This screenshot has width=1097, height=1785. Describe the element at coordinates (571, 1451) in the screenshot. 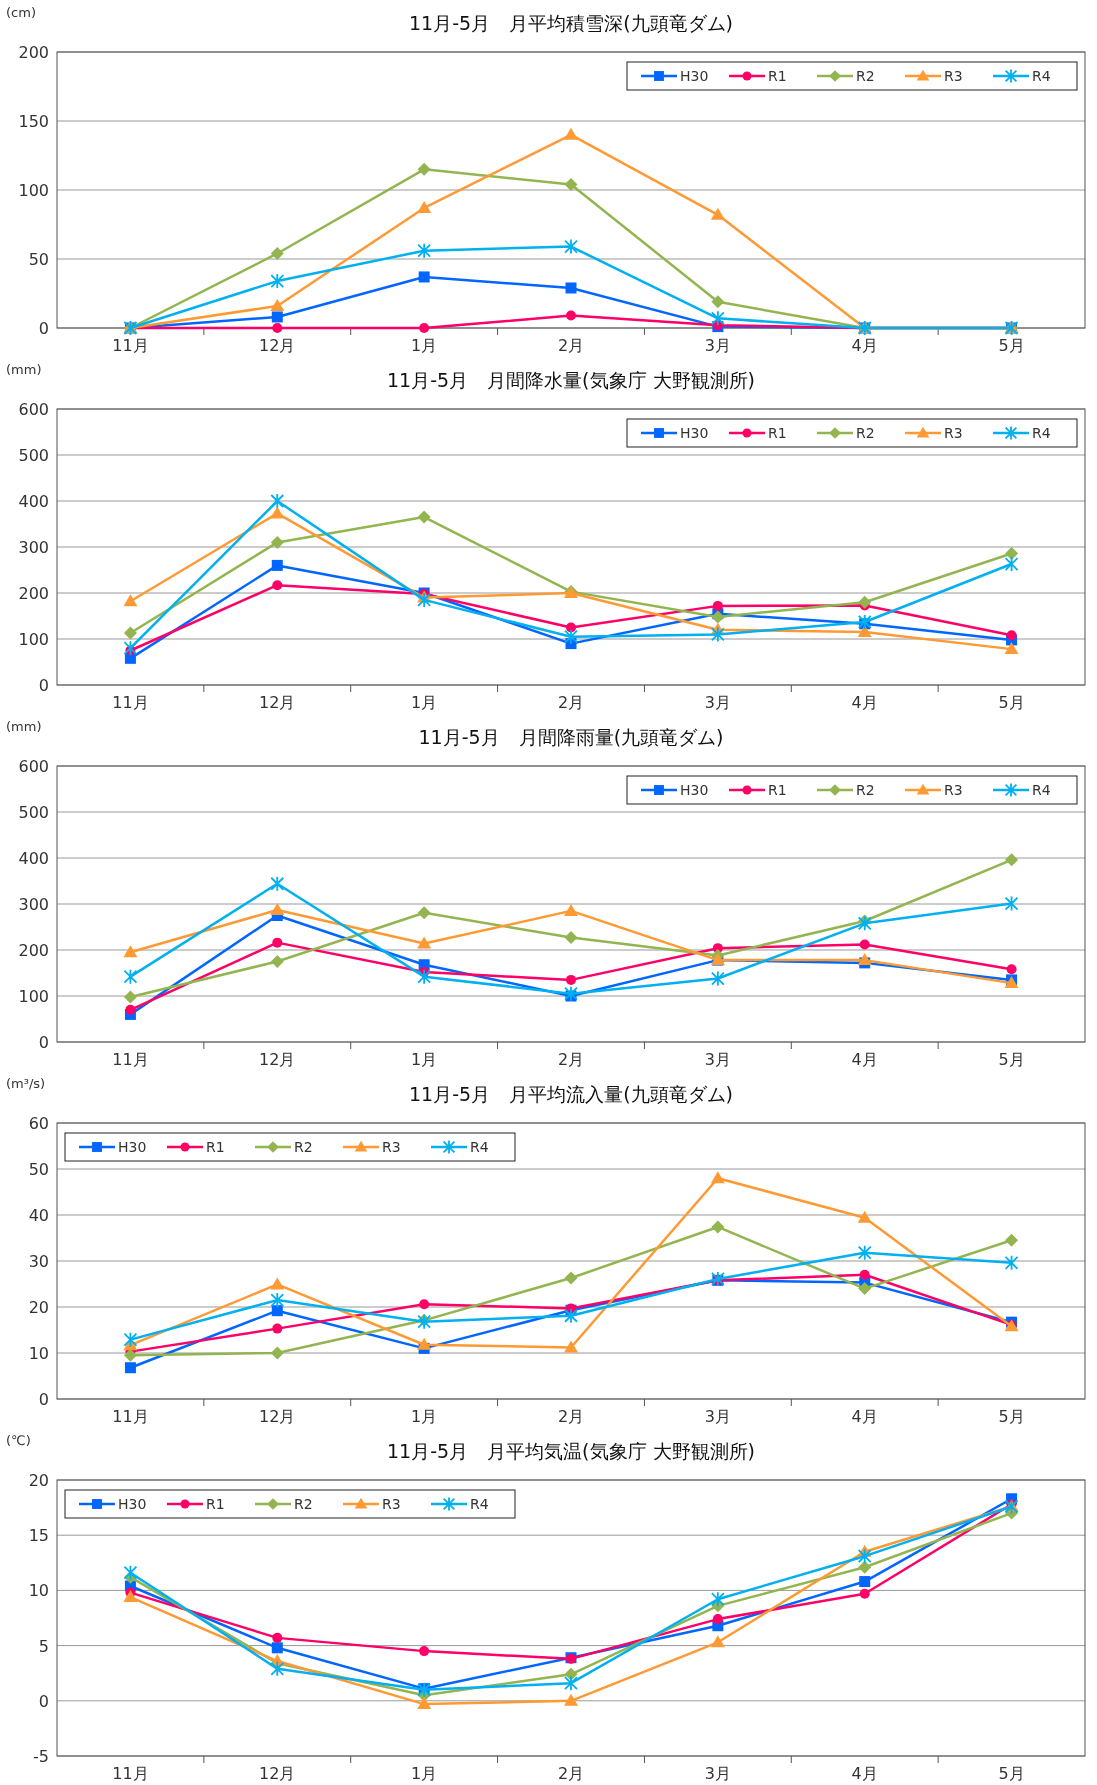

I see `chart-title: 11月-5月 月平均気温(気象庁 大野観測所)` at that location.